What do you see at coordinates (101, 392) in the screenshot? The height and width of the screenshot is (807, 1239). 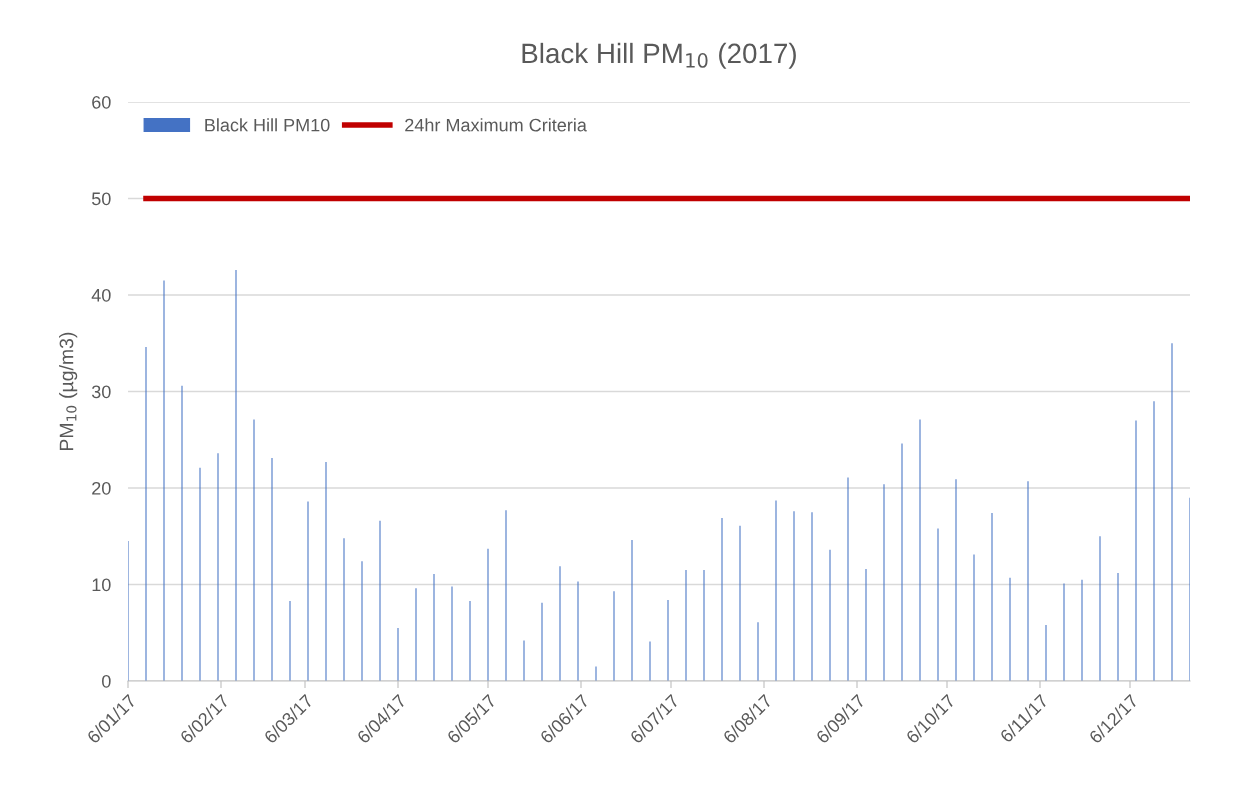 I see `y-tick-label: 30` at bounding box center [101, 392].